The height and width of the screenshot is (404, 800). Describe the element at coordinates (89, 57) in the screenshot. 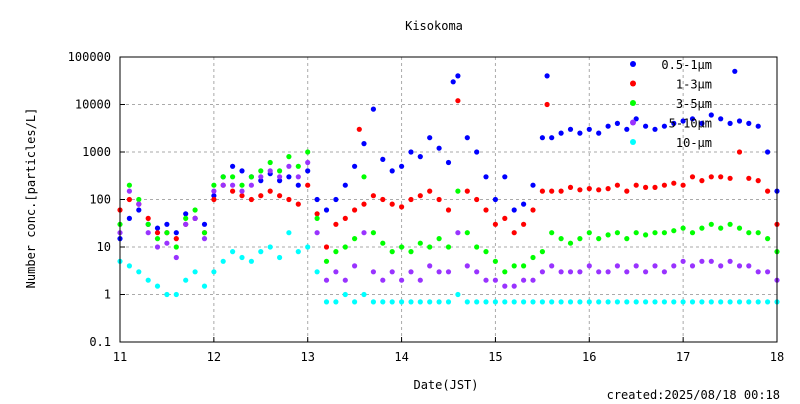

I see `y-tick-label: 100000` at that location.